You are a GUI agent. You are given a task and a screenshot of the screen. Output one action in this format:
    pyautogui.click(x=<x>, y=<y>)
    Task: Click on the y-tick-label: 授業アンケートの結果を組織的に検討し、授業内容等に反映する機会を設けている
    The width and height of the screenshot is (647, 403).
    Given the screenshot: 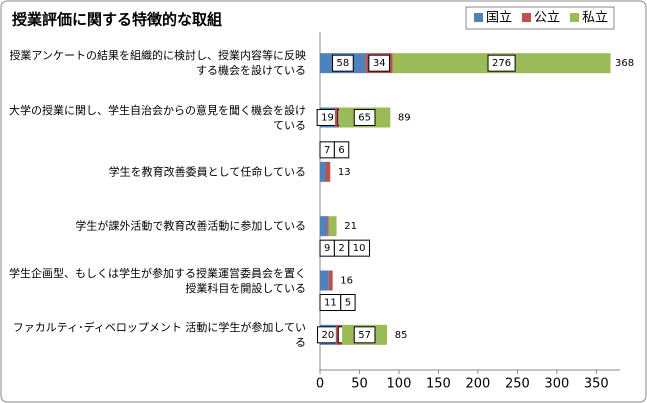 What is the action you would take?
    pyautogui.click(x=157, y=63)
    